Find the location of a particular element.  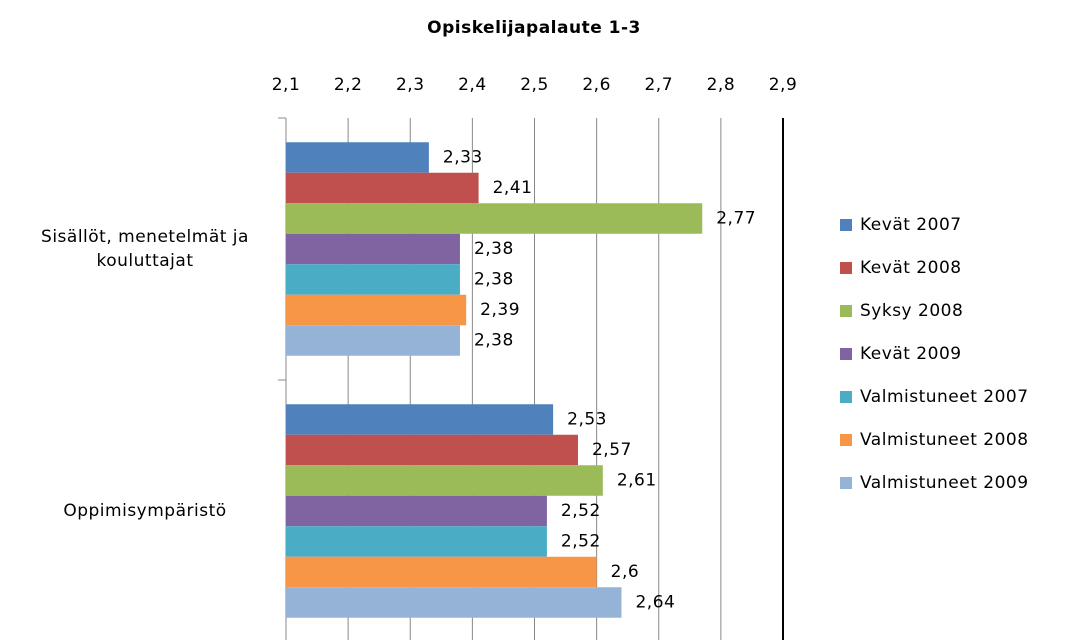

chart-title: Opiskelijapalaute 1-3 is located at coordinates (534, 28).